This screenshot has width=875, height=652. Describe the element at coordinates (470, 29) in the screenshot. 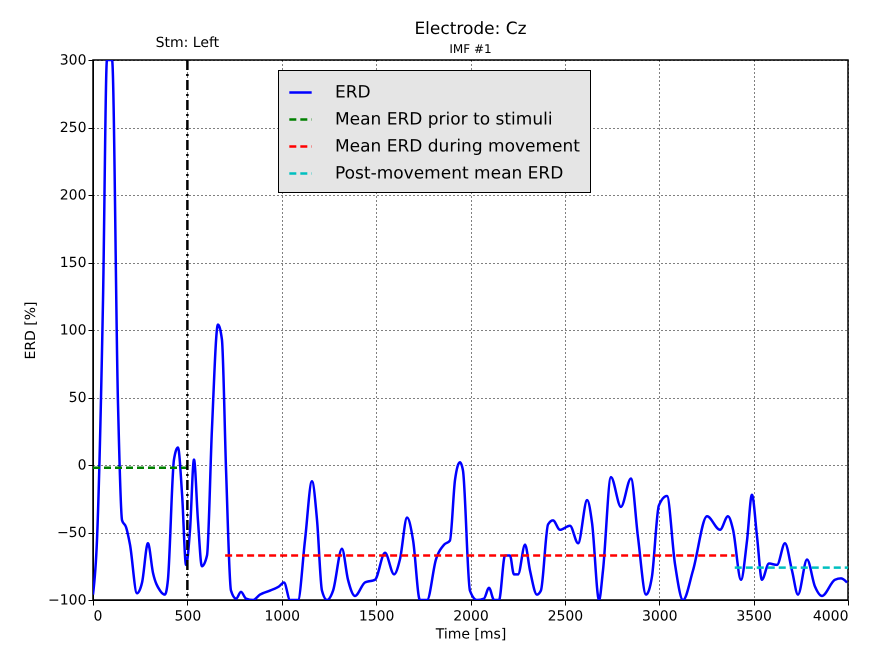

I see `chart-title: Electrode: Cz` at that location.